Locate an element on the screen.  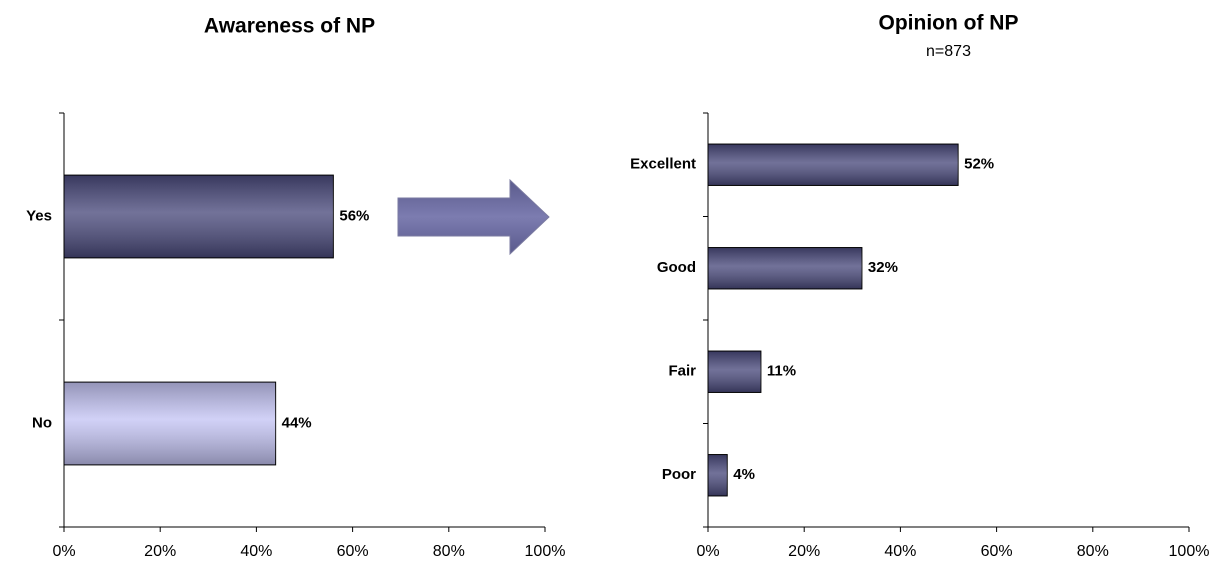
category-label: Yes is located at coordinates (39, 215).